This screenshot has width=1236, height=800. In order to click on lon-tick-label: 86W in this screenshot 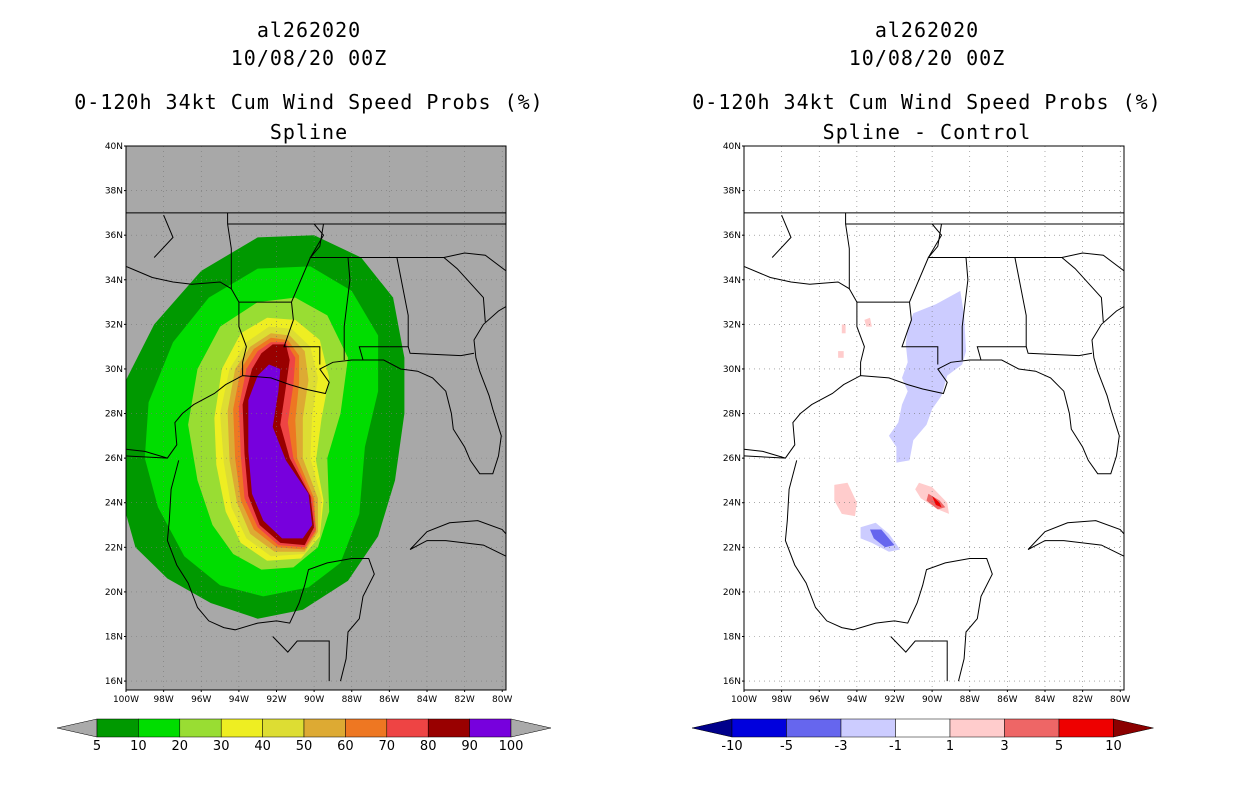, I will do `click(1007, 700)`.